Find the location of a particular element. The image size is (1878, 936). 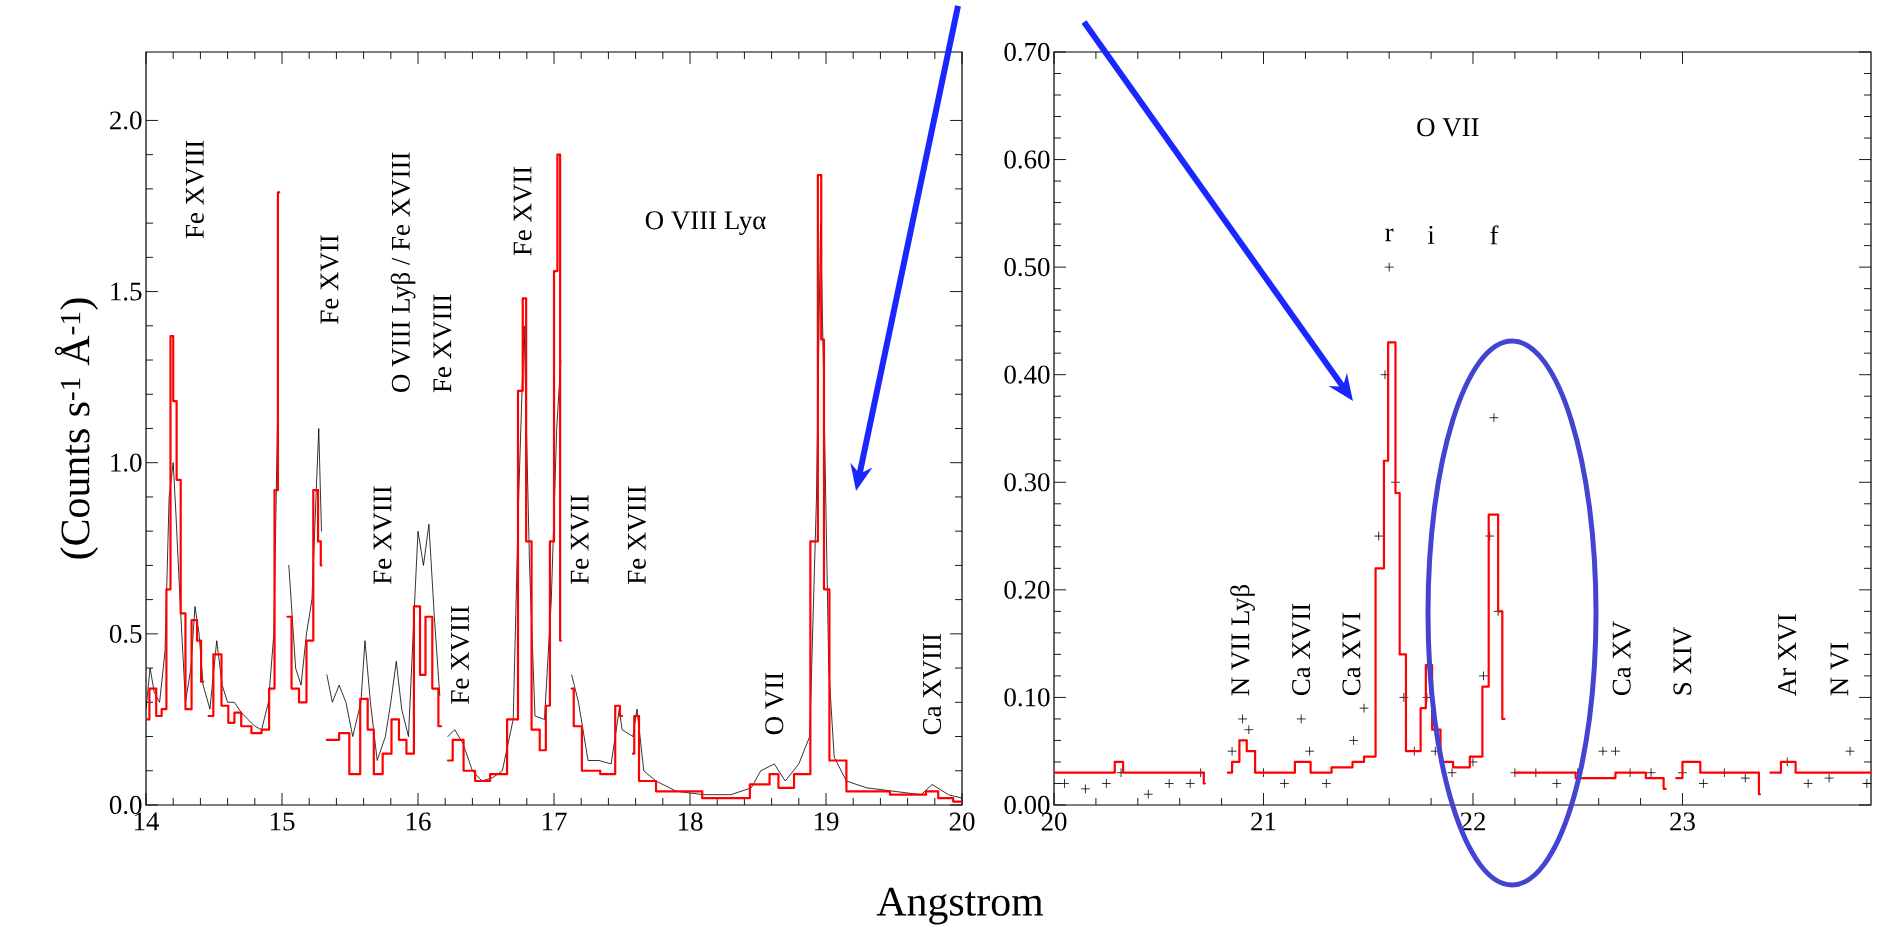

x-tick-label: 14 is located at coordinates (147, 821).